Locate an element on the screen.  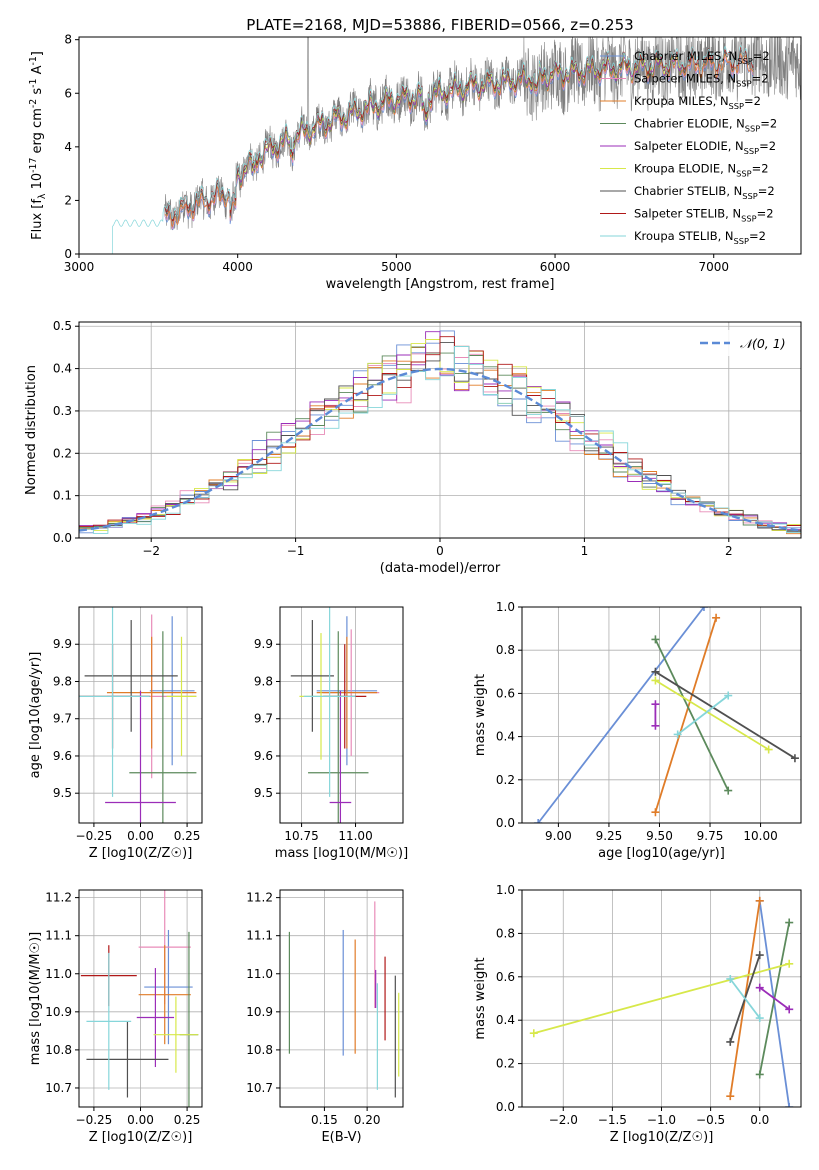
marker-chabrier-elodie is located at coordinates (789, 922).